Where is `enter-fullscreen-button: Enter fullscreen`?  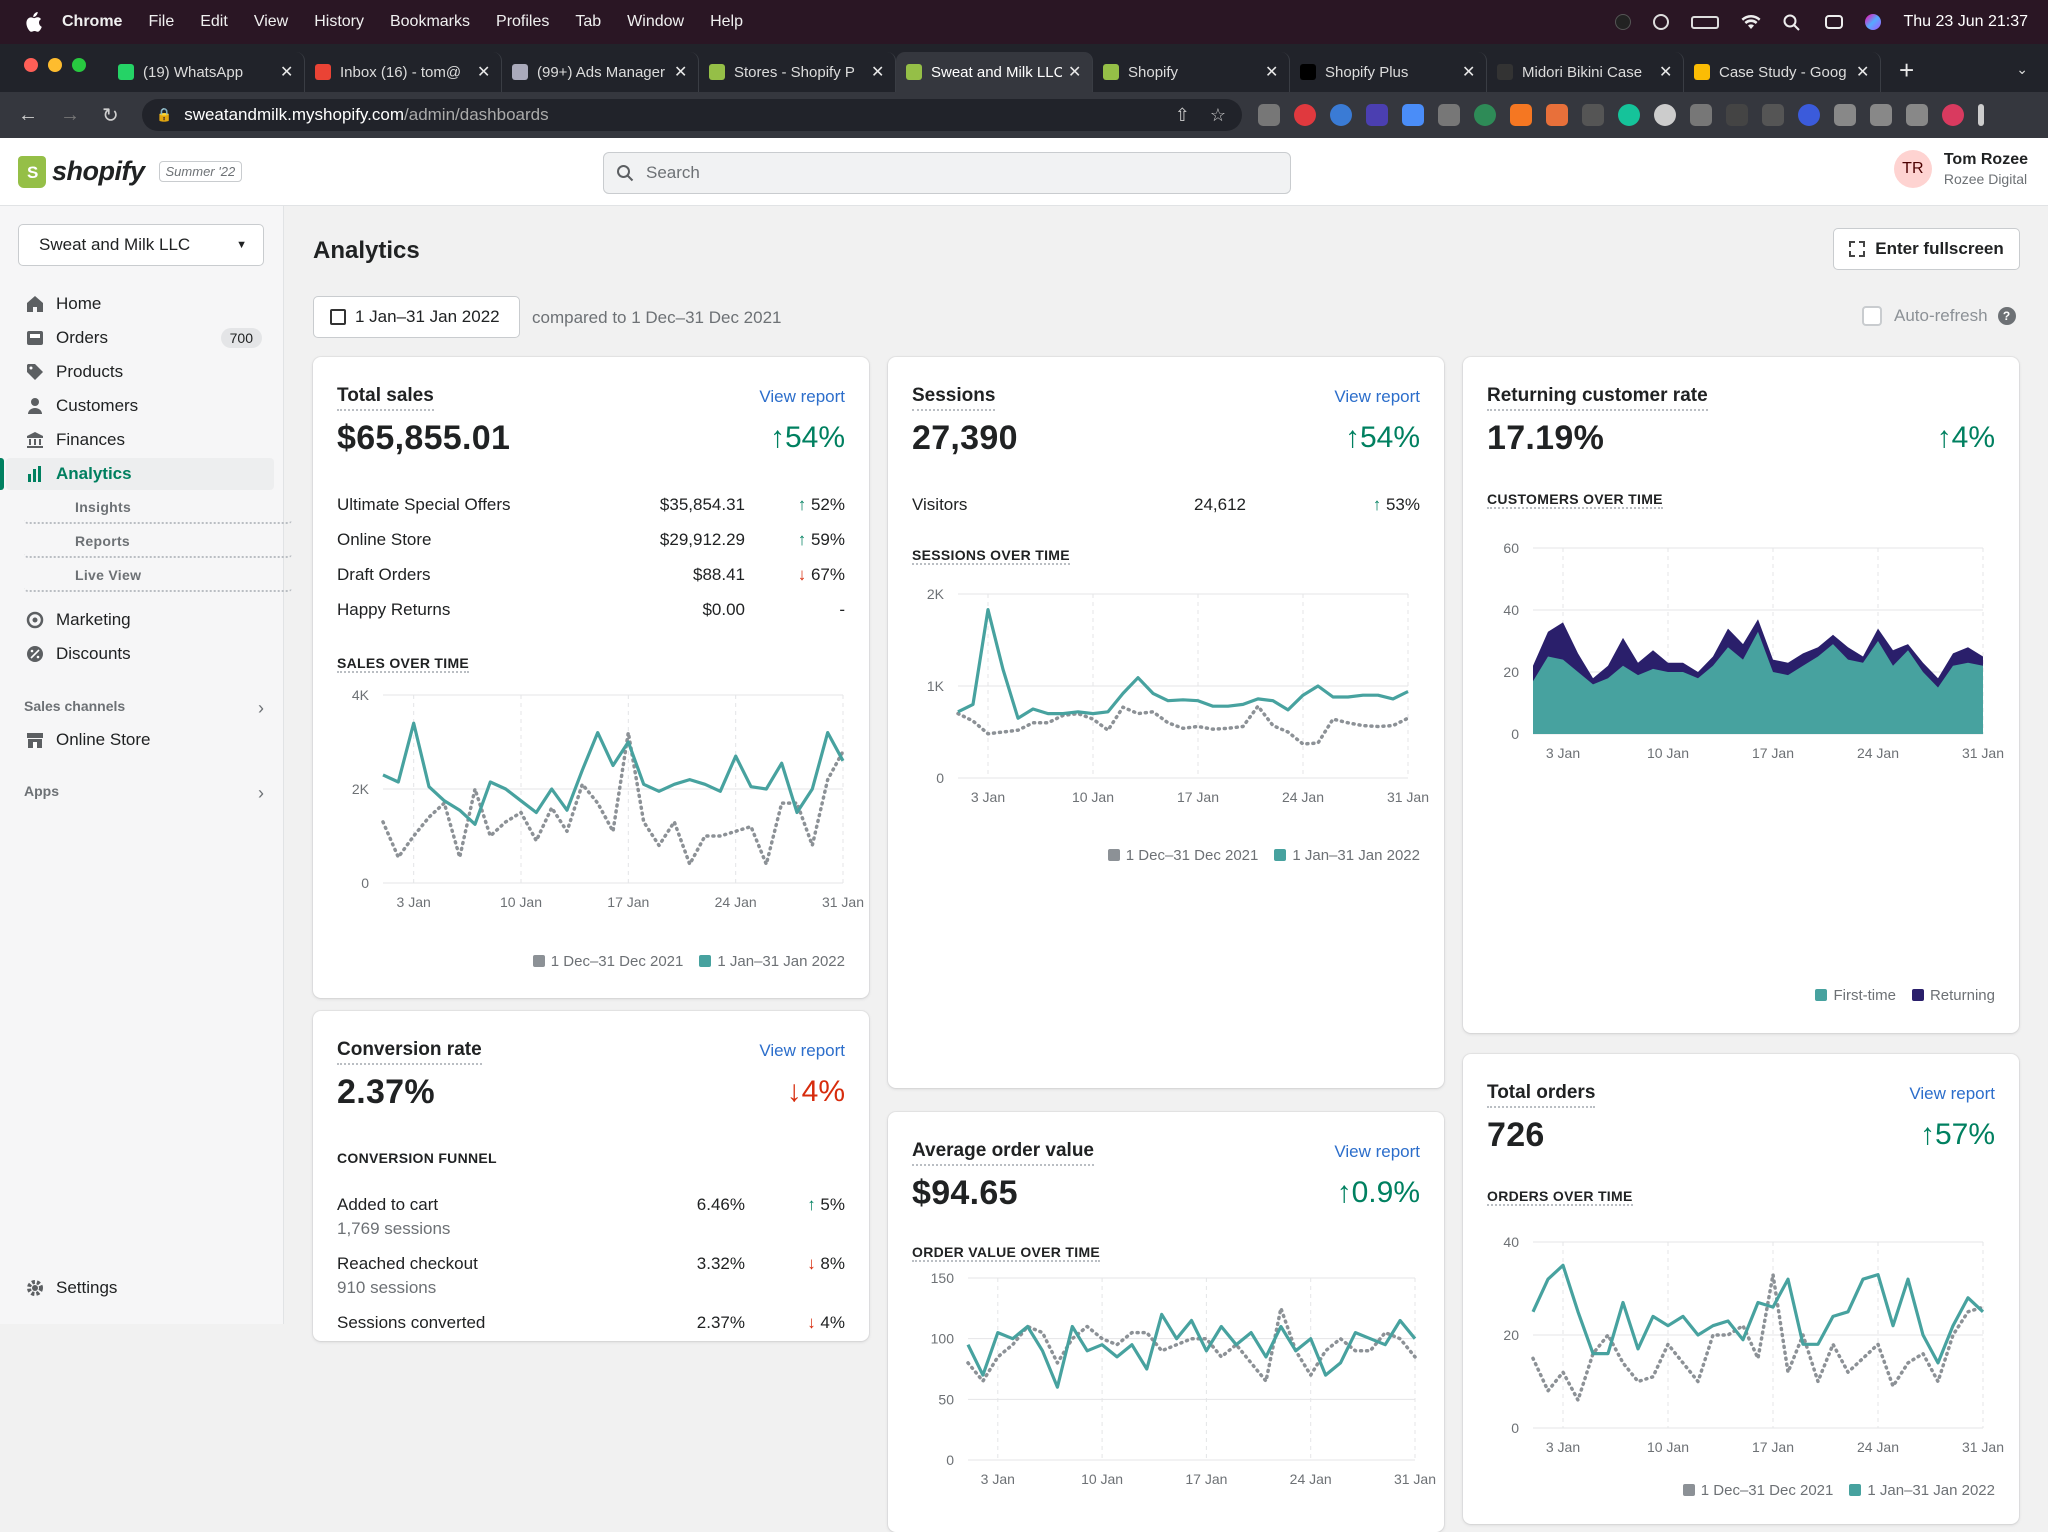
enter-fullscreen-button: Enter fullscreen is located at coordinates (1926, 249).